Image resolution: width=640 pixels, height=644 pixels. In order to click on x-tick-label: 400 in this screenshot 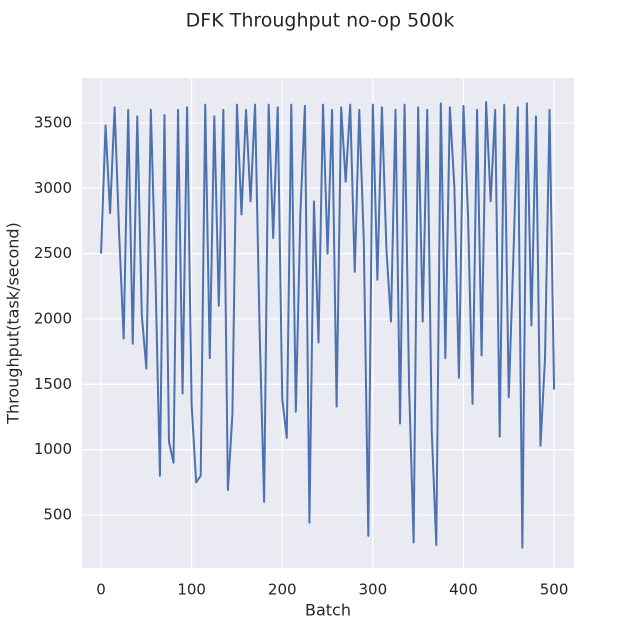, I will do `click(463, 590)`.